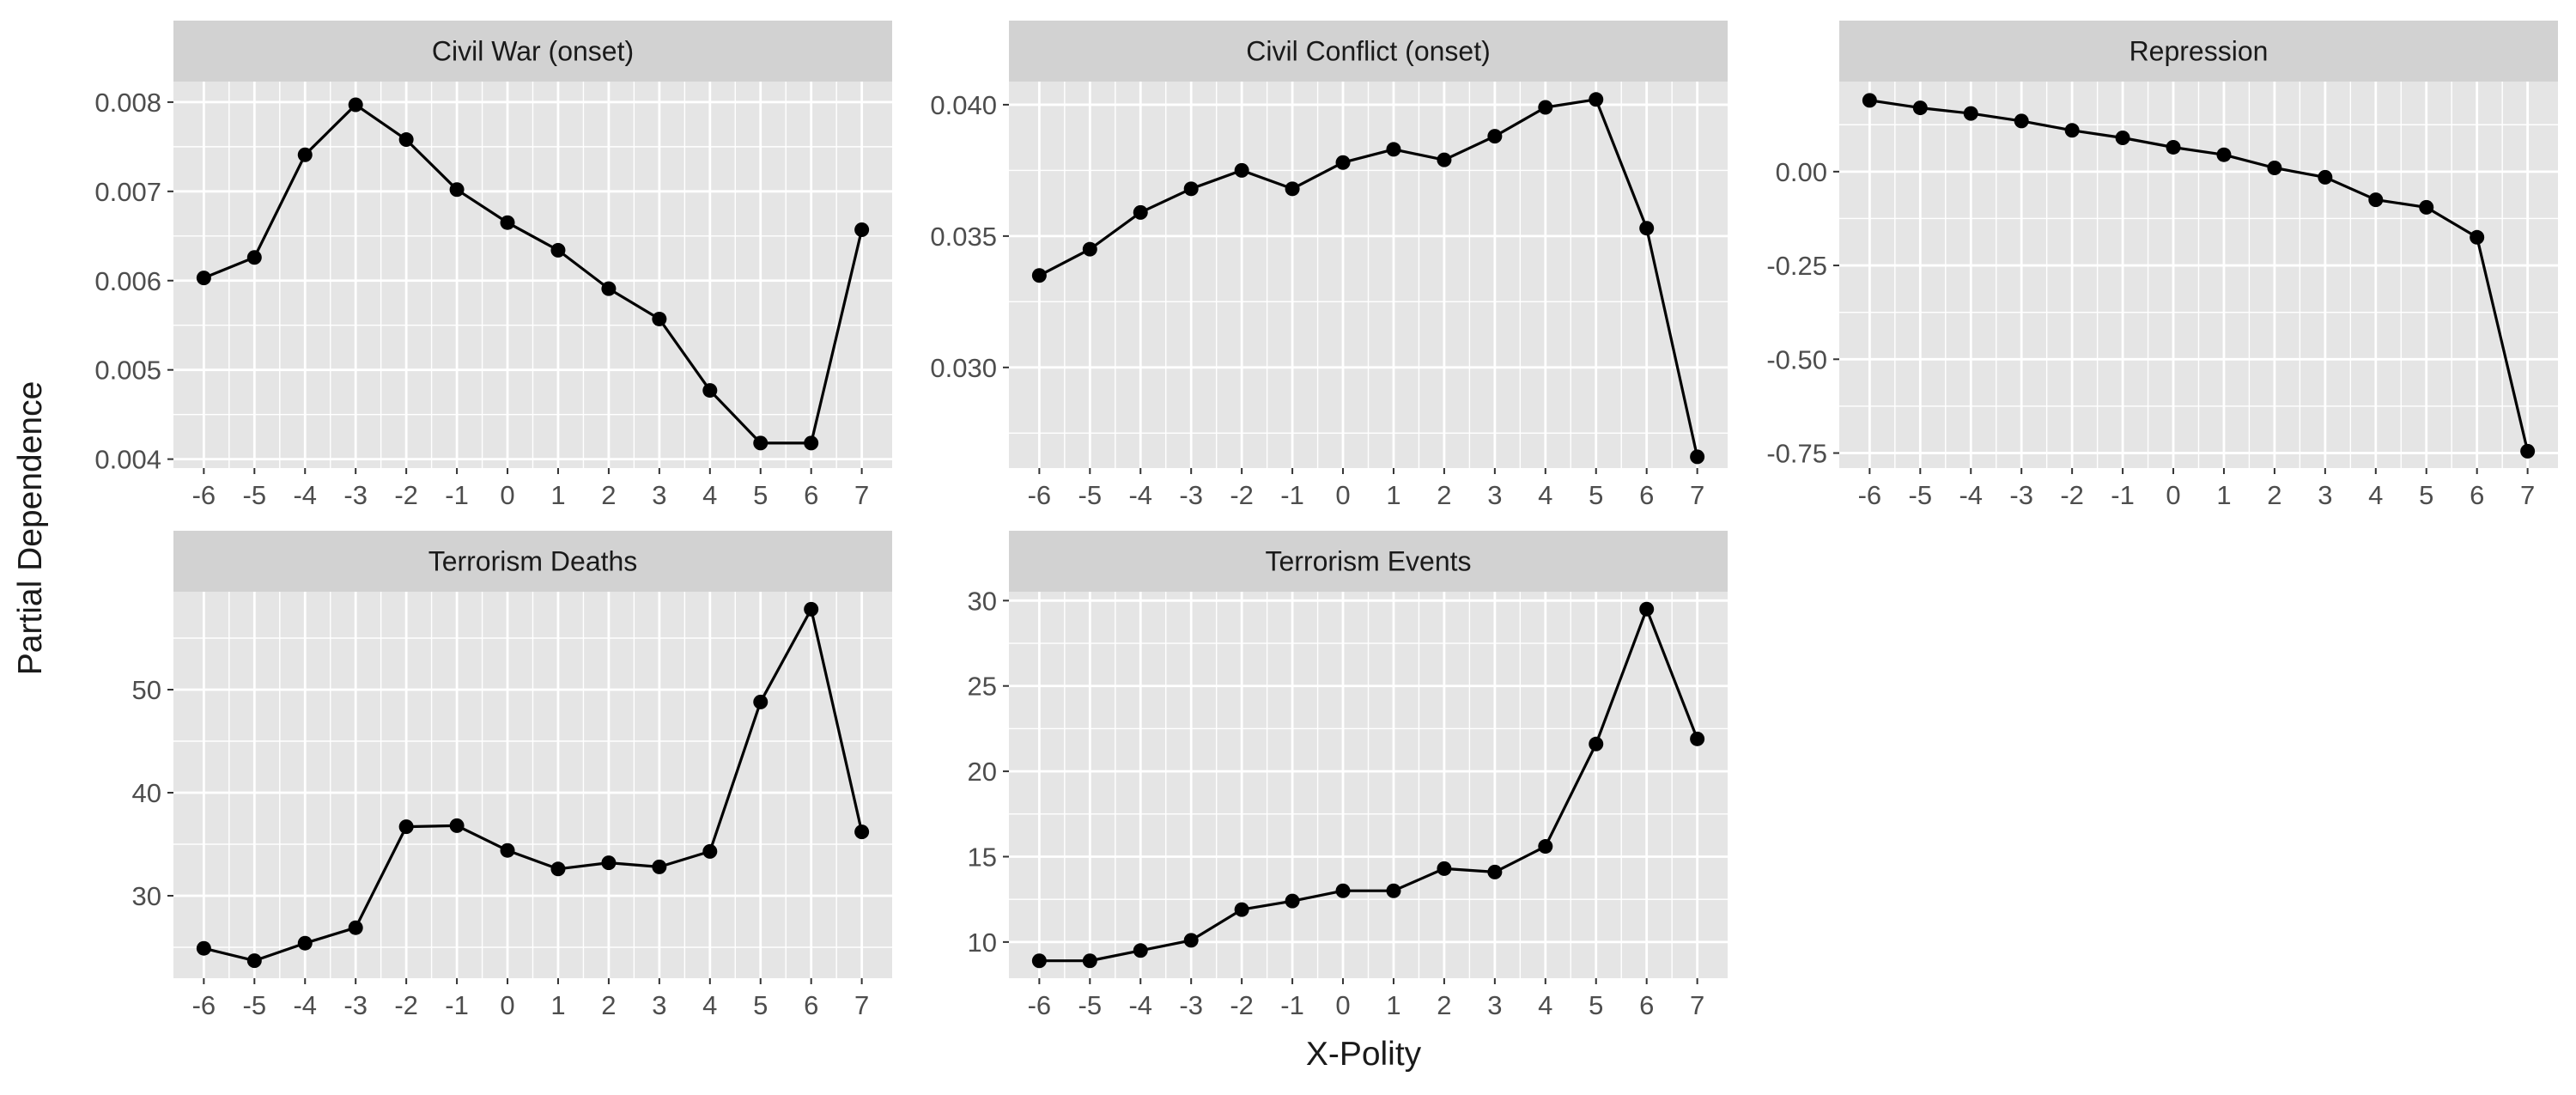 The width and height of the screenshot is (2576, 1095). Describe the element at coordinates (128, 371) in the screenshot. I see `y-tick-label: 0.005` at that location.